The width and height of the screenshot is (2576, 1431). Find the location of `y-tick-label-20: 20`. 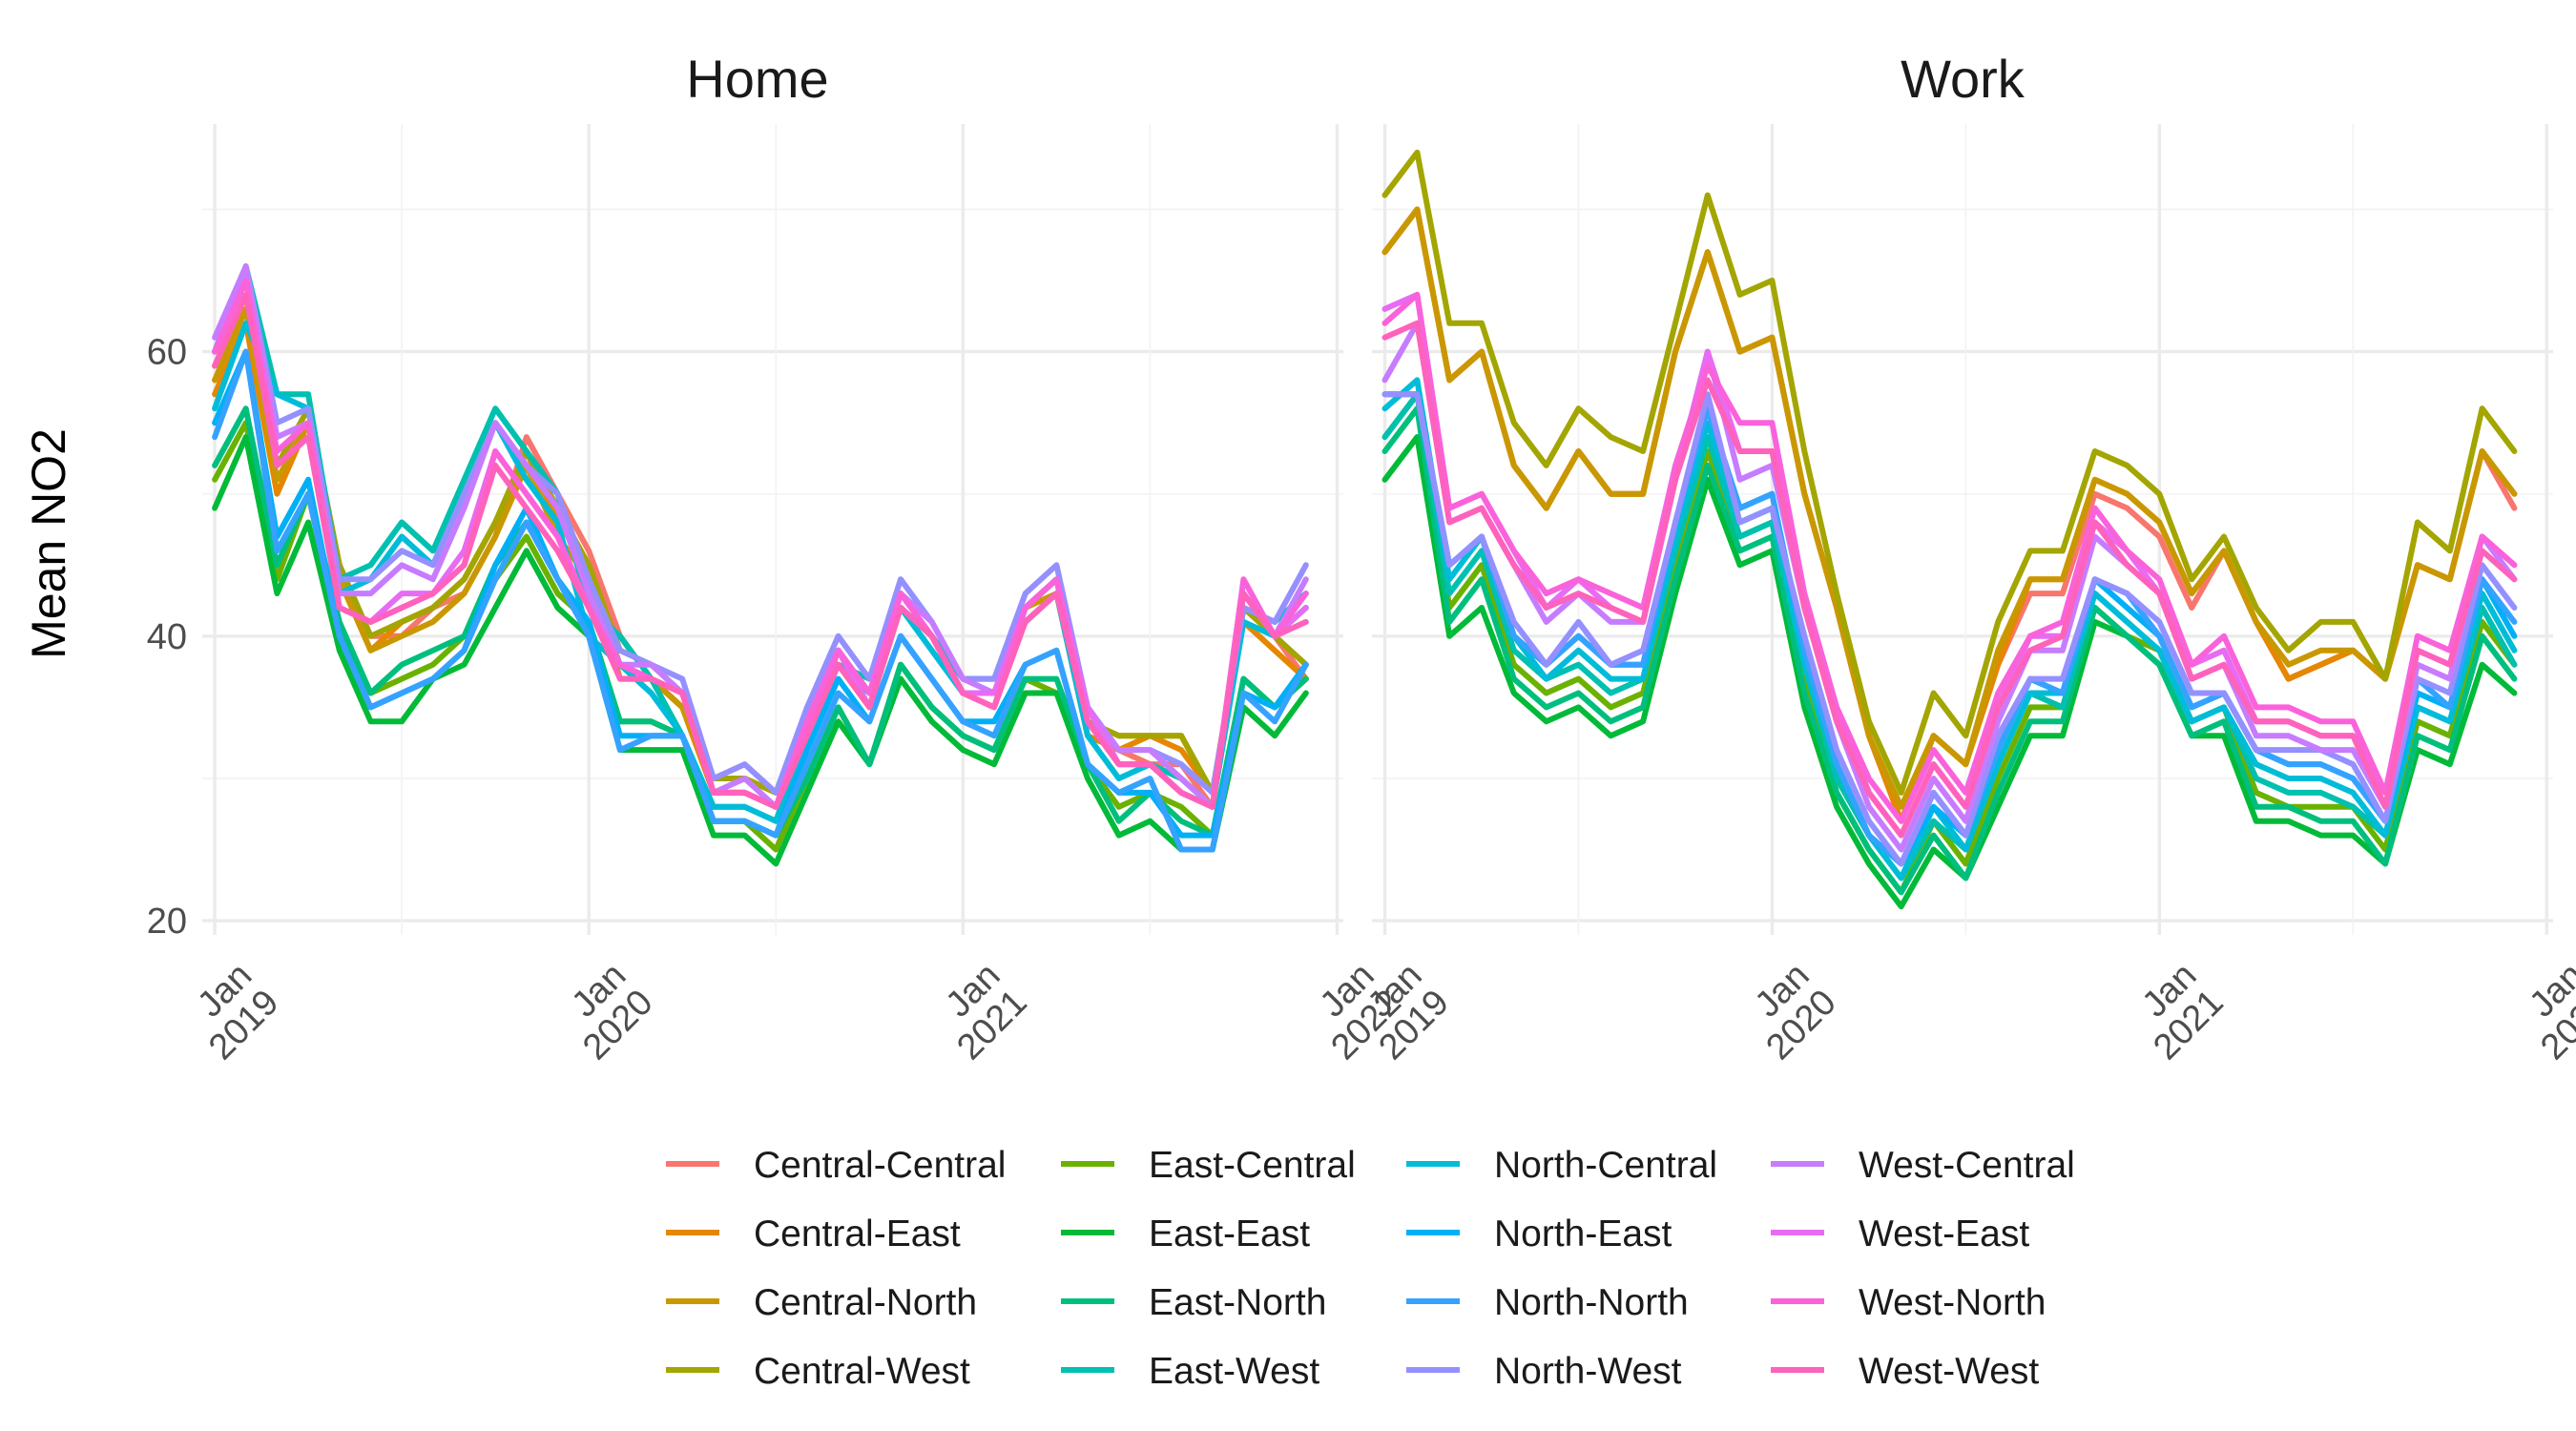

y-tick-label-20: 20 is located at coordinates (167, 922).